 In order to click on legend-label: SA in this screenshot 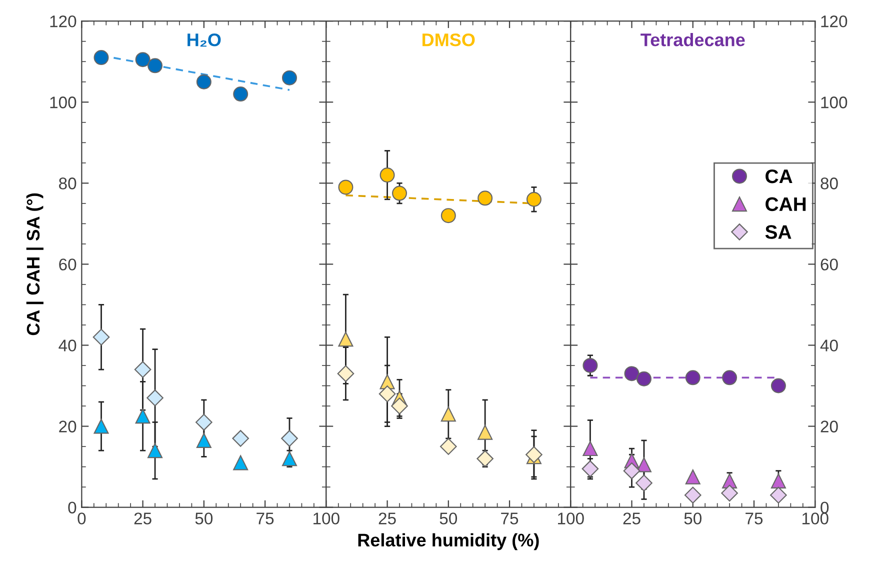, I will do `click(778, 232)`.